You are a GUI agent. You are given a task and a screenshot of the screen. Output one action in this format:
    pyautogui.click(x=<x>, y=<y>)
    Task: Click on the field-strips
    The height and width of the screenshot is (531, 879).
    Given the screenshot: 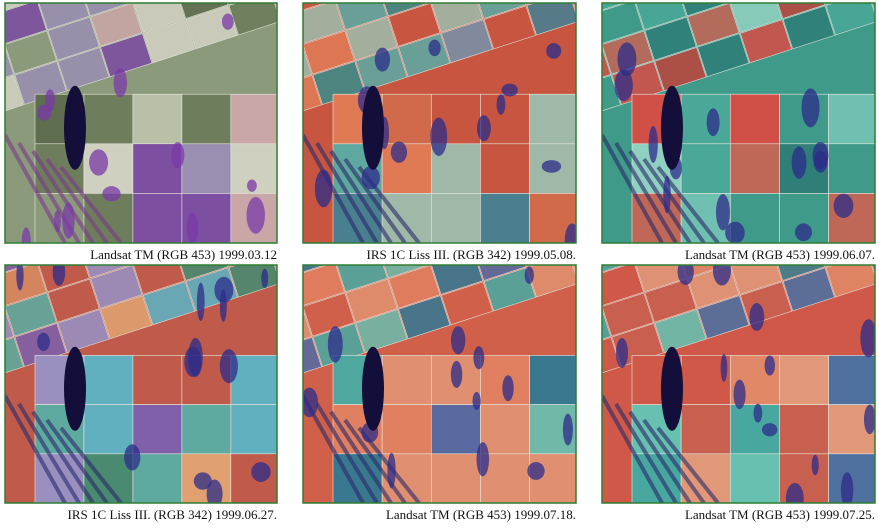 What is the action you would take?
    pyautogui.click(x=439, y=59)
    